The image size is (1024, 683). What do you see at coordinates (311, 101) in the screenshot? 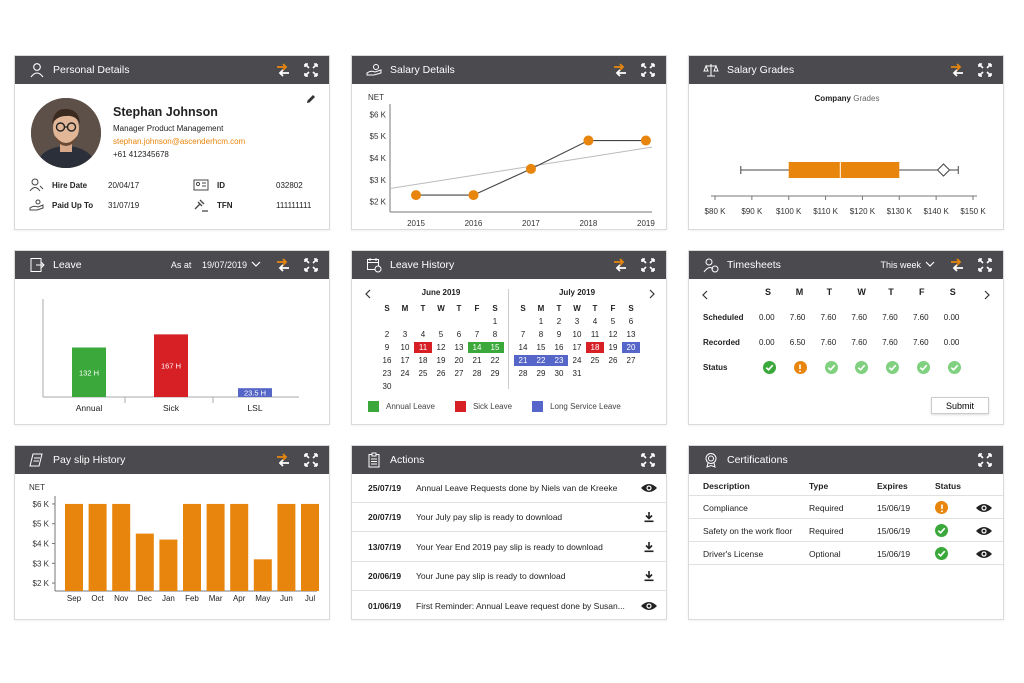
I see `edit-icon` at bounding box center [311, 101].